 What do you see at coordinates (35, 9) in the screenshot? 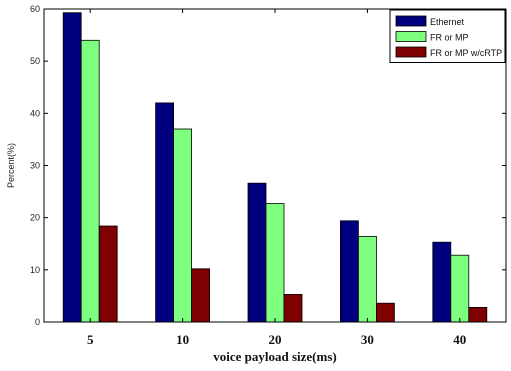
I see `y-tick-label: 60` at bounding box center [35, 9].